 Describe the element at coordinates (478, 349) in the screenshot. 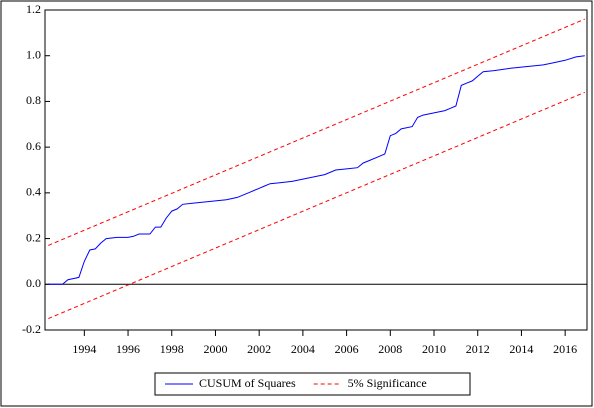

I see `x-tick-label: 2012` at that location.